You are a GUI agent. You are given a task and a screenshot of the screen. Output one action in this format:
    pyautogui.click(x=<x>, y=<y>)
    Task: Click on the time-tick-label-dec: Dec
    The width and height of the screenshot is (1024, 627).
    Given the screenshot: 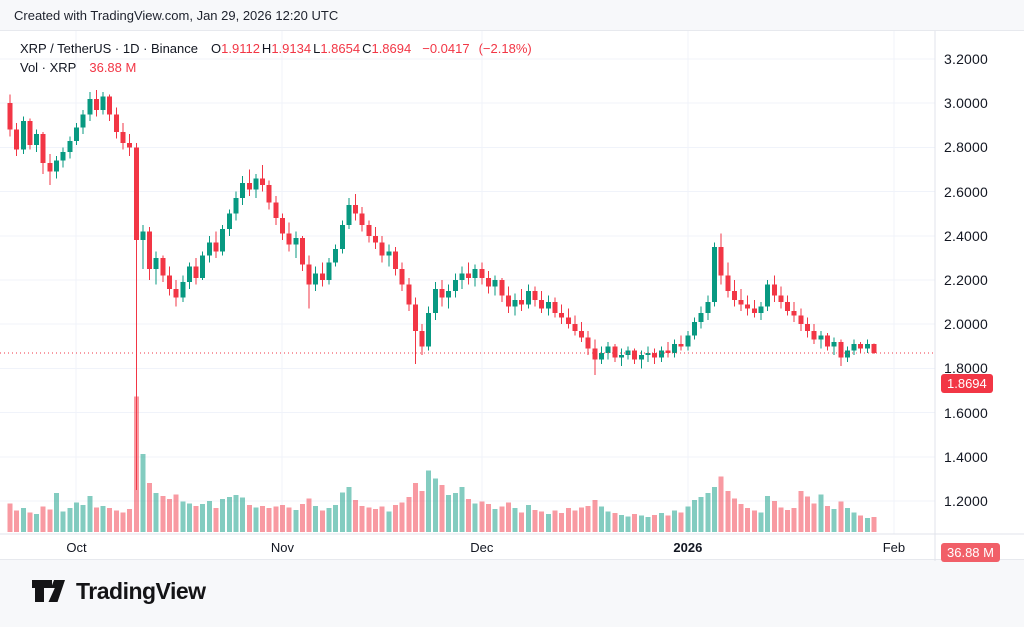 What is the action you would take?
    pyautogui.click(x=482, y=547)
    